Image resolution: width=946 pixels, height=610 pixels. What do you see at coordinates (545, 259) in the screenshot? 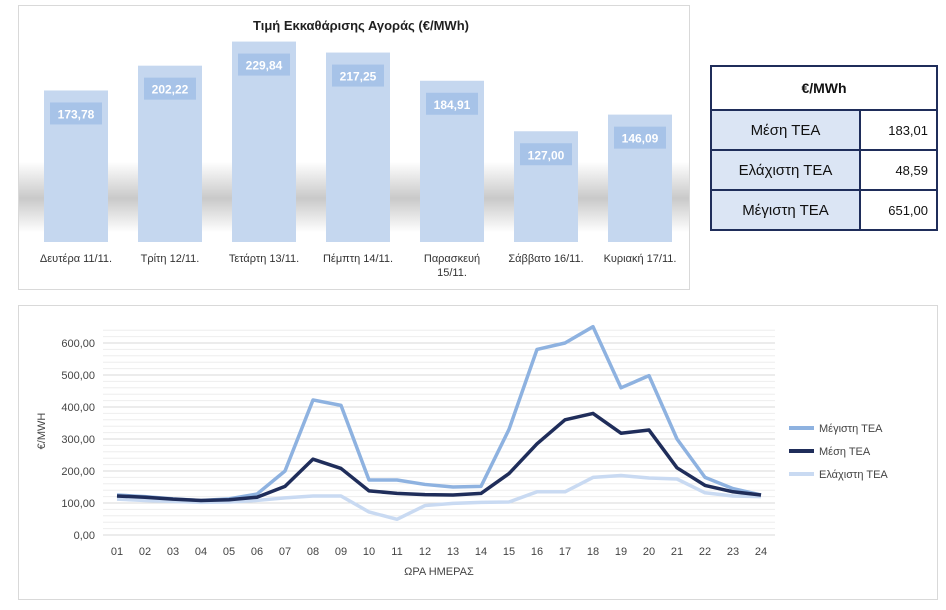
I see `bar-category-label: Σάββατο 16/11.` at bounding box center [545, 259].